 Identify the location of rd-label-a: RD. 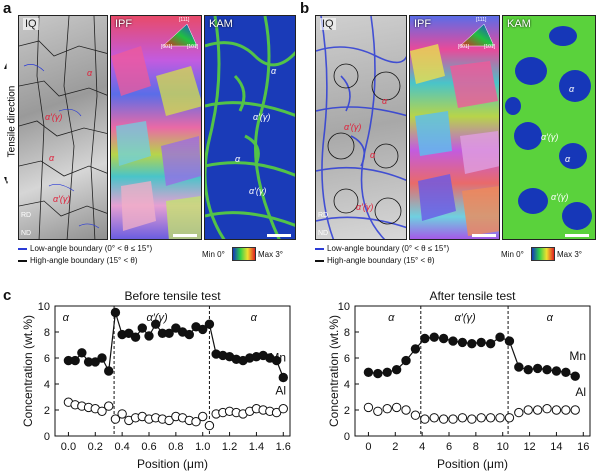
(26, 215).